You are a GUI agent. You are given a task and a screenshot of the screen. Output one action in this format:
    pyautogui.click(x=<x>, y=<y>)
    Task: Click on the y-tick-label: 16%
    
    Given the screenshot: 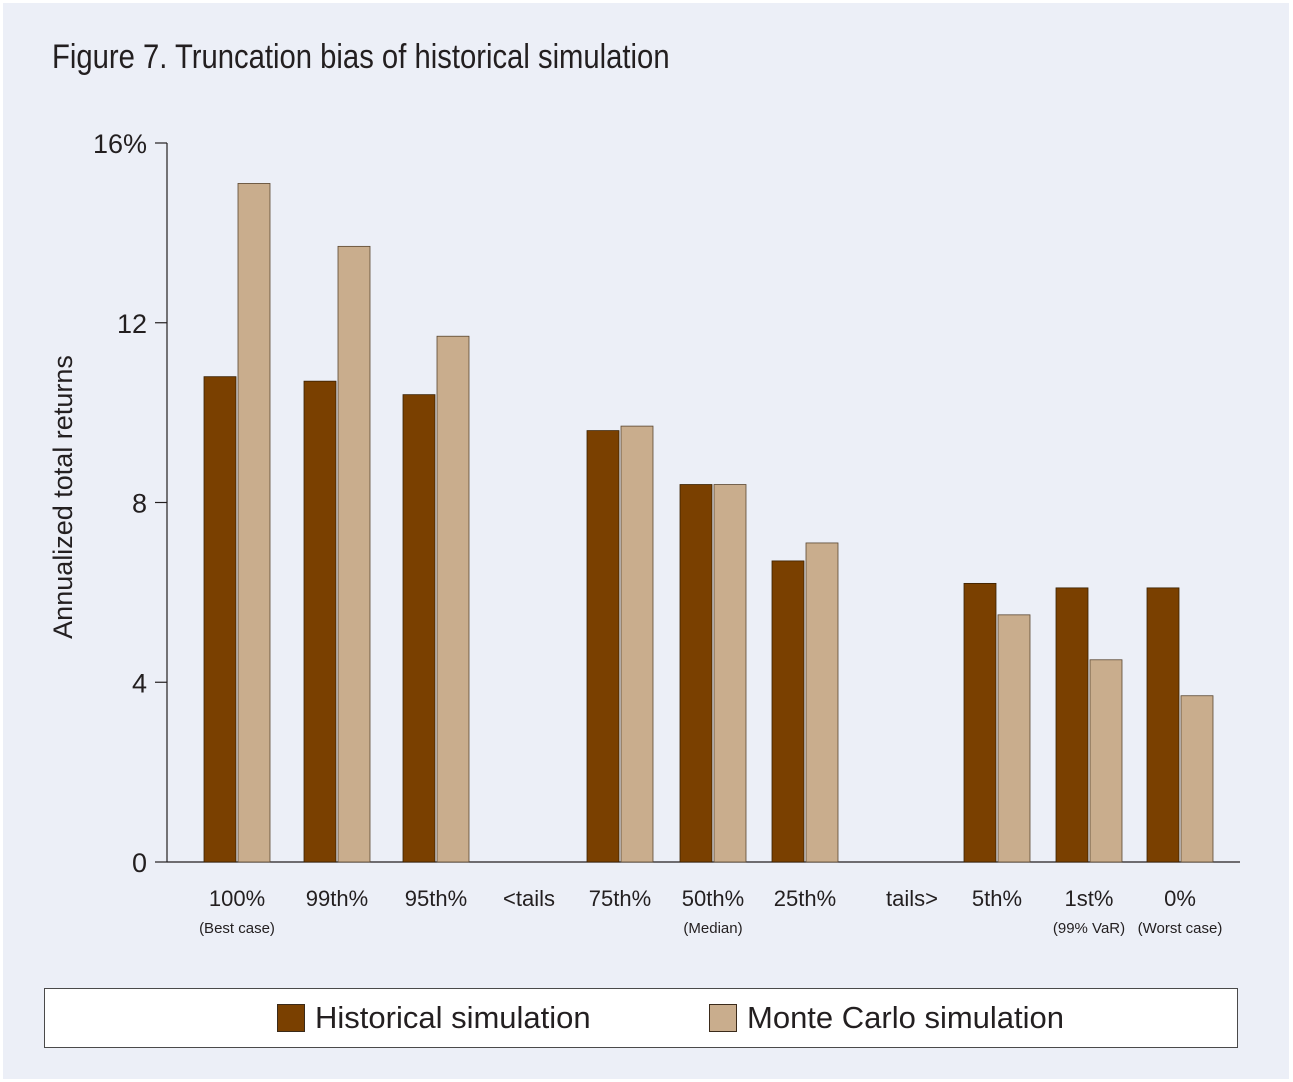 What is the action you would take?
    pyautogui.click(x=120, y=144)
    